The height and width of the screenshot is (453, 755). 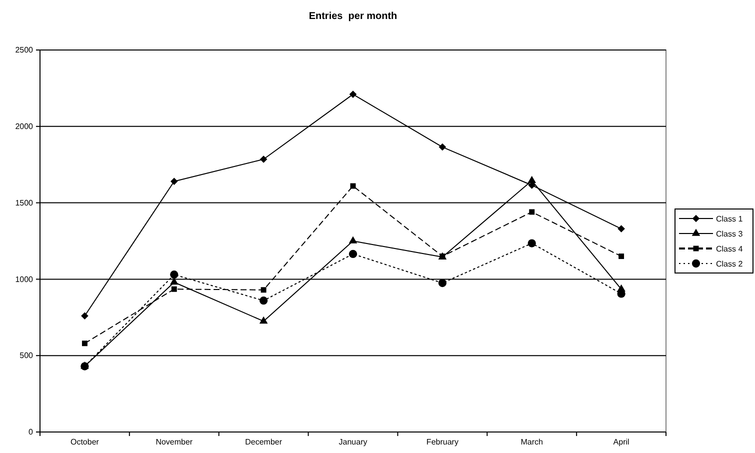 I want to click on legend-label: Class 2, so click(x=730, y=263).